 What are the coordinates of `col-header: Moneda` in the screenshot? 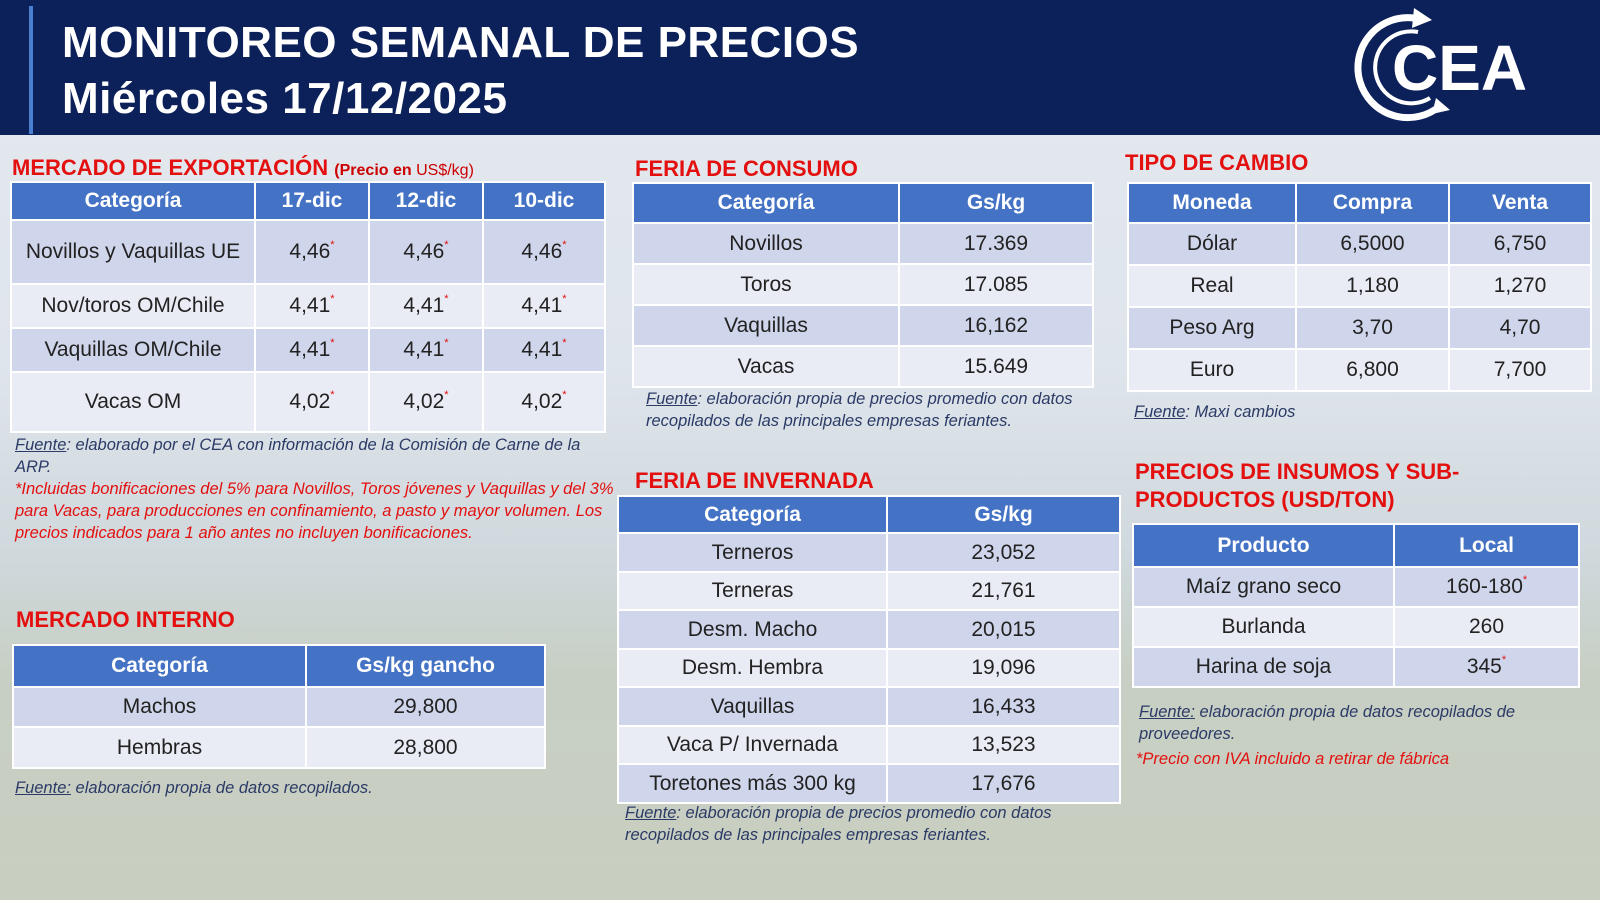 It's located at (1212, 203).